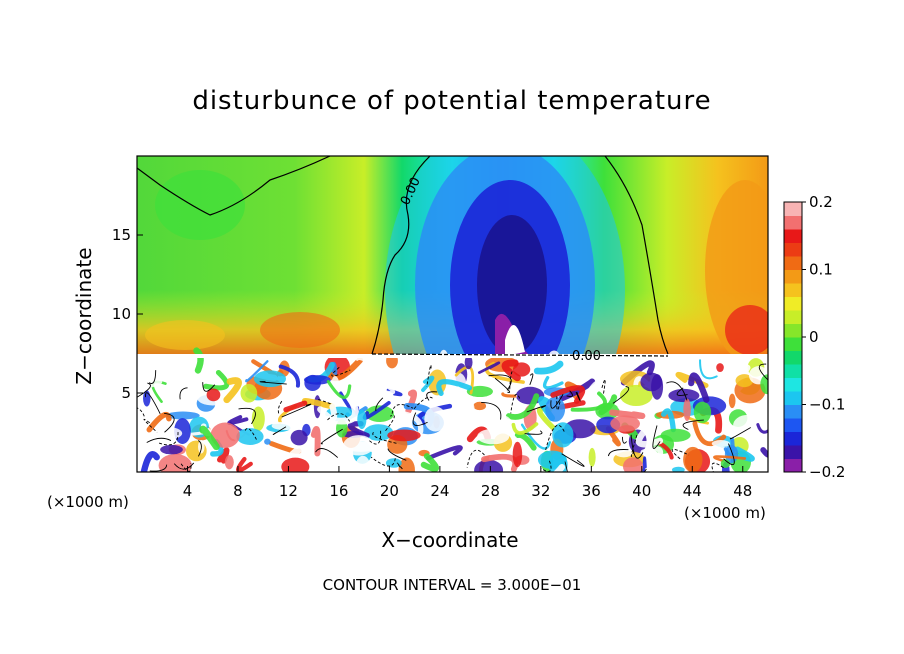  I want to click on colorbar-label: −0.1, so click(827, 405).